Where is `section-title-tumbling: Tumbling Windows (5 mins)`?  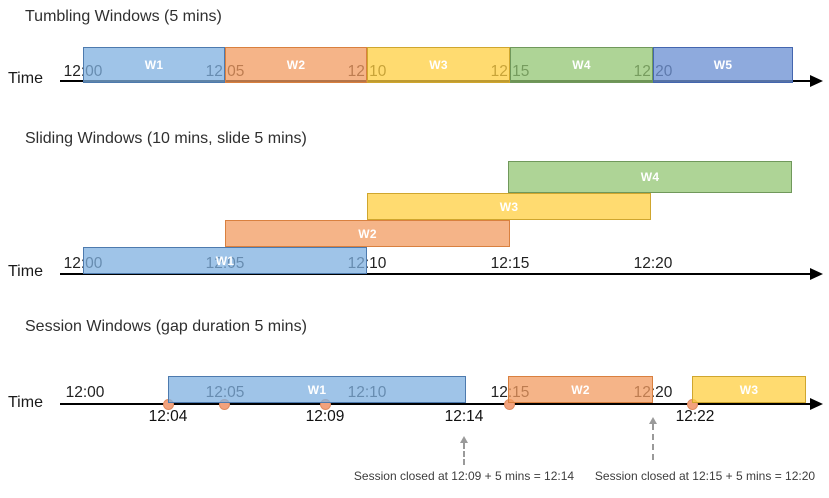 section-title-tumbling: Tumbling Windows (5 mins) is located at coordinates (123, 16).